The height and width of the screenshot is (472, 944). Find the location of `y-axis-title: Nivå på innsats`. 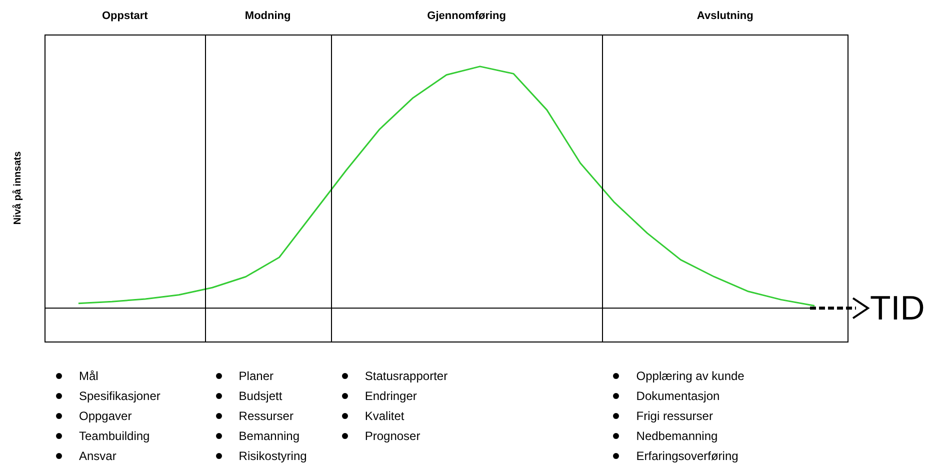

y-axis-title: Nivå på innsats is located at coordinates (18, 188).